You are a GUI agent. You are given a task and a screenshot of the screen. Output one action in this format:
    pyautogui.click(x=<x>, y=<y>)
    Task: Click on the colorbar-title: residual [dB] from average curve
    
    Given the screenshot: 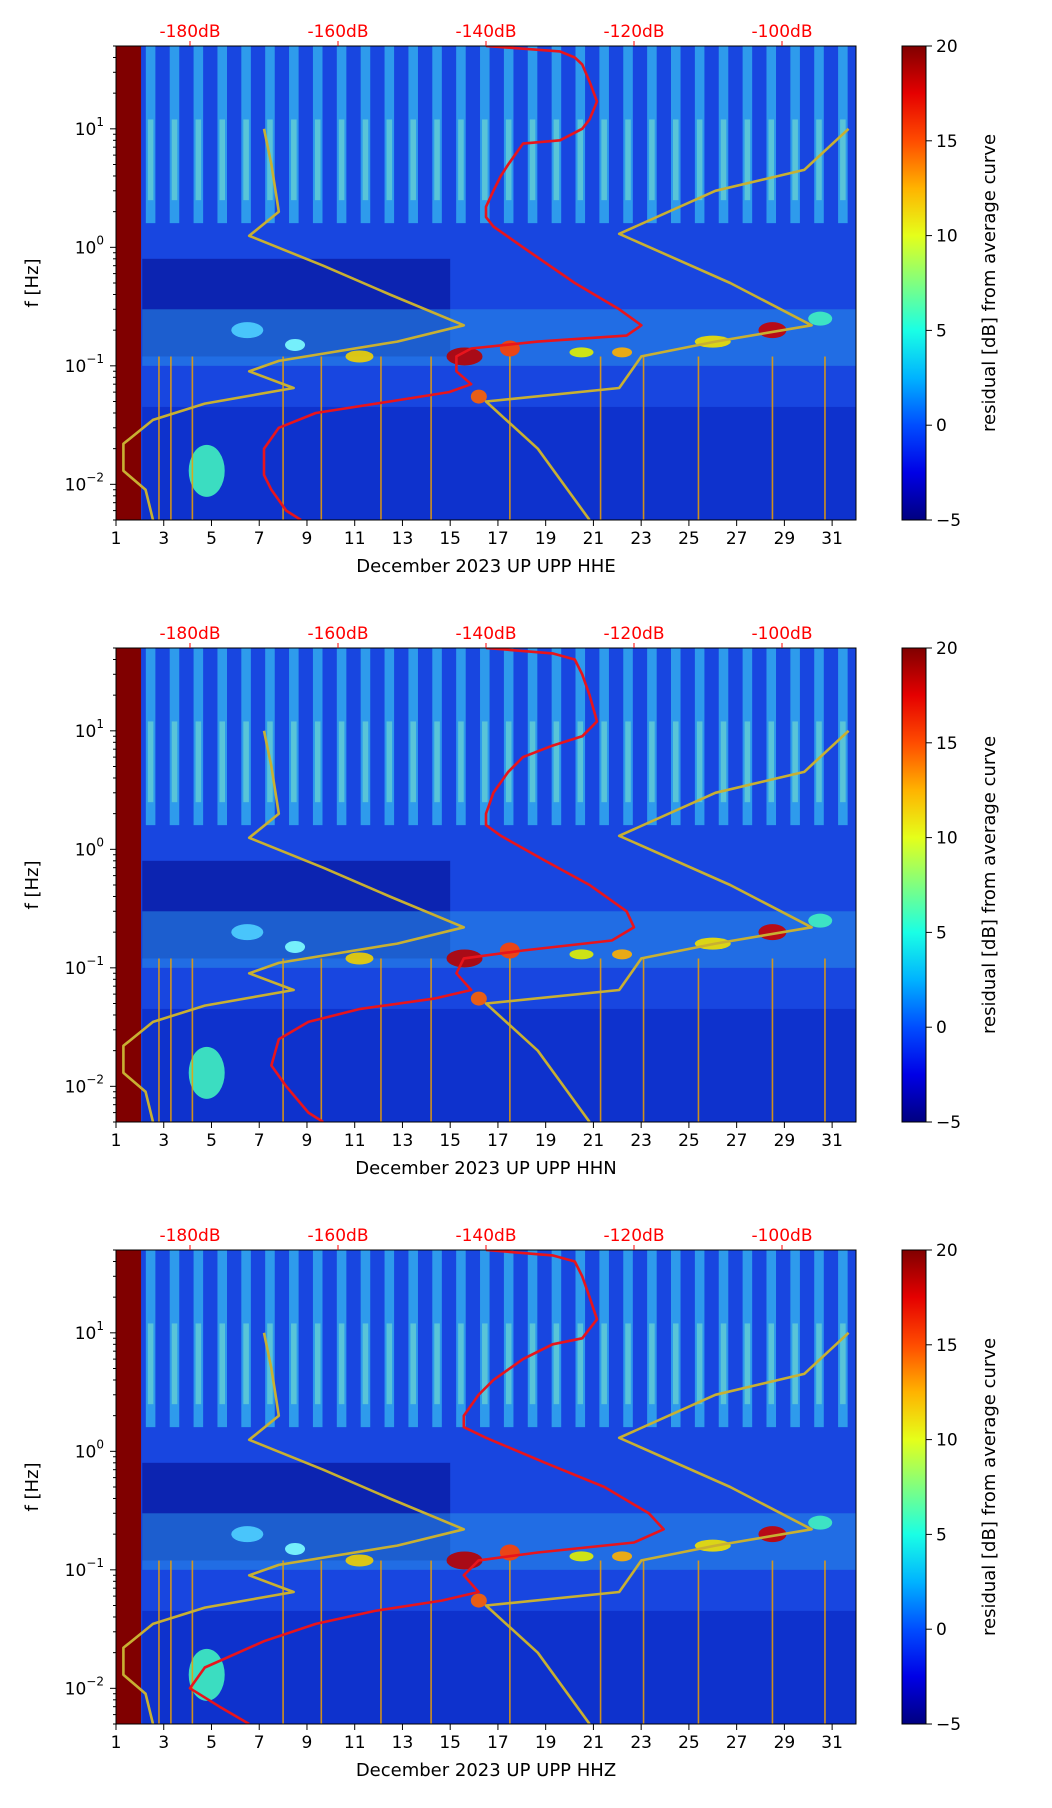 What is the action you would take?
    pyautogui.click(x=989, y=885)
    